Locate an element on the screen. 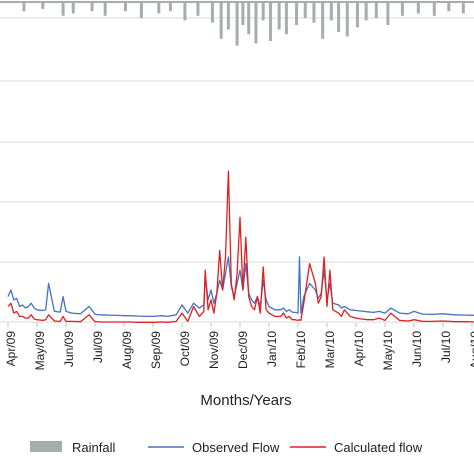  legend-item: Observed Flow is located at coordinates (214, 447).